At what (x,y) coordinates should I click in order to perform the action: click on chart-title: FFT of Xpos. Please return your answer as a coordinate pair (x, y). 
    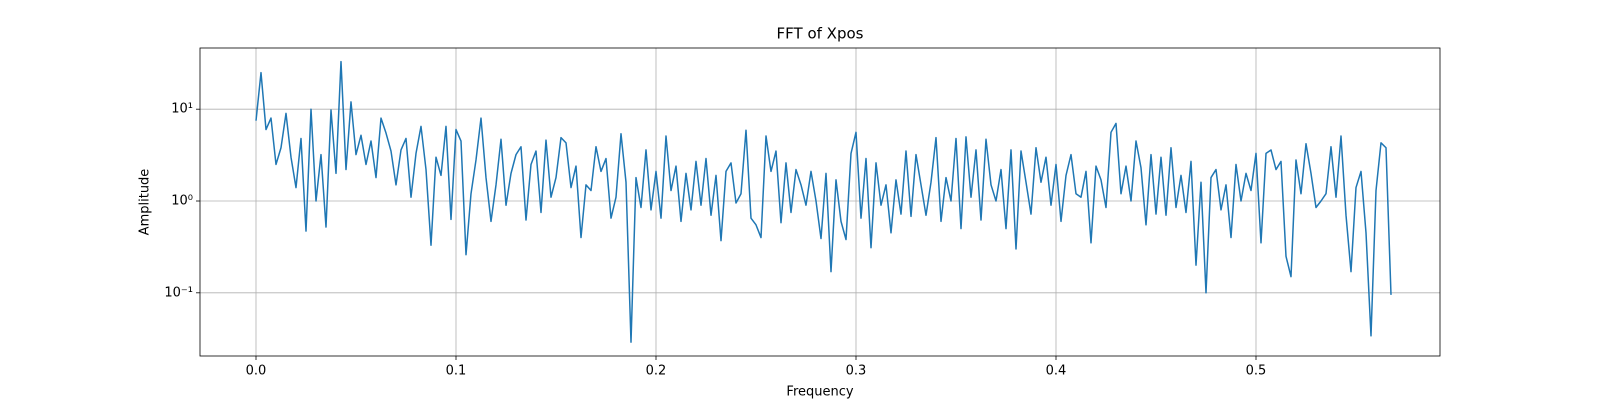
    Looking at the image, I should click on (820, 34).